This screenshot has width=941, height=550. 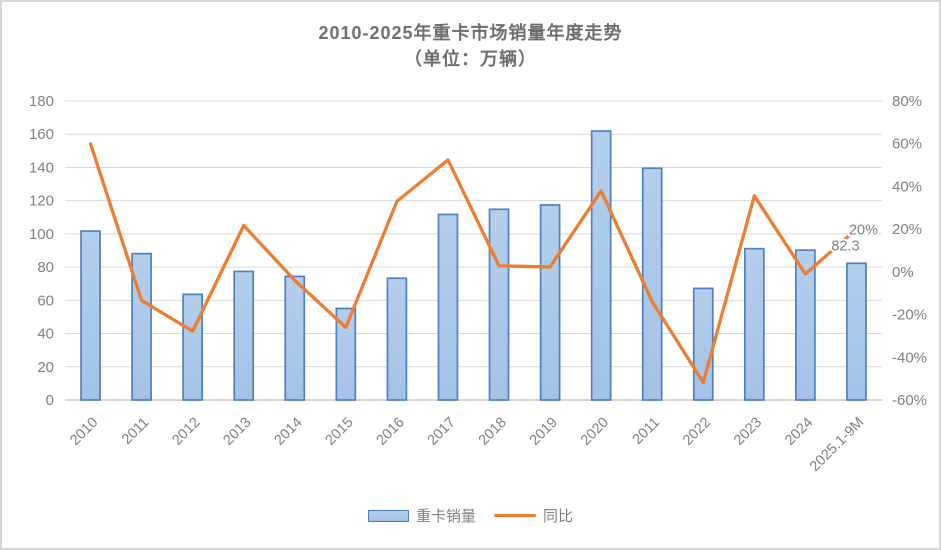 I want to click on left-axis-tick-100: 100, so click(x=41, y=234).